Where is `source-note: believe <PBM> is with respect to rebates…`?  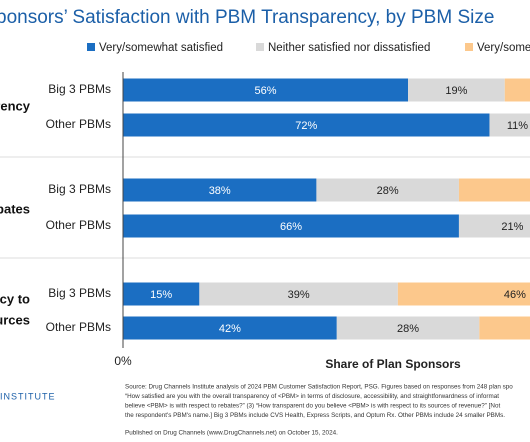
source-note: believe <PBM> is with respect to rebates… is located at coordinates (312, 406).